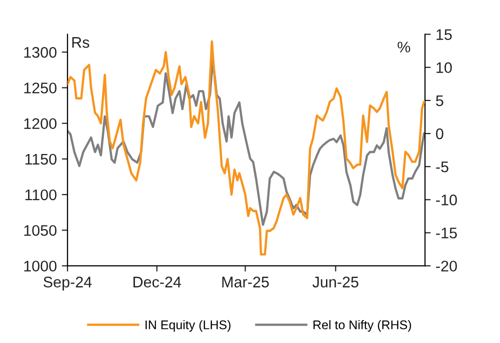  Describe the element at coordinates (81, 42) in the screenshot. I see `y-axis-title: Rs` at that location.